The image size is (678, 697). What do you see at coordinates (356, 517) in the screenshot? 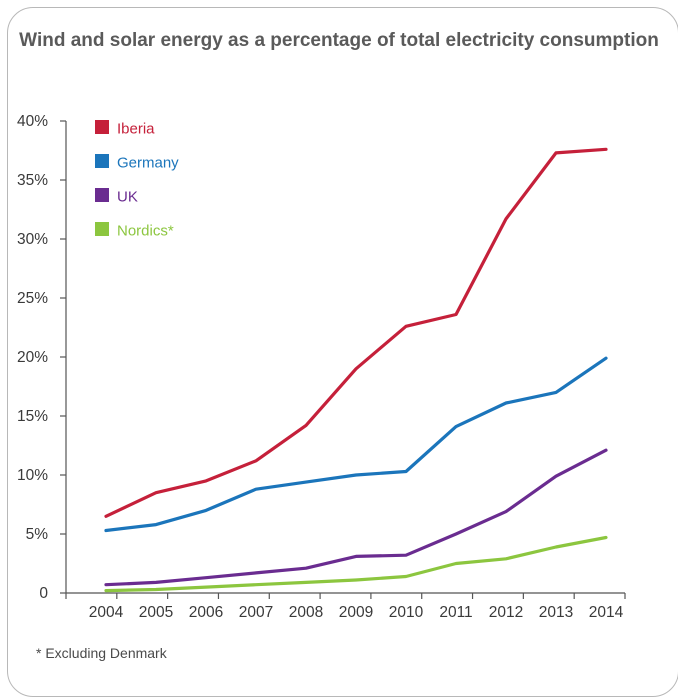
I see `series-line-uk` at bounding box center [356, 517].